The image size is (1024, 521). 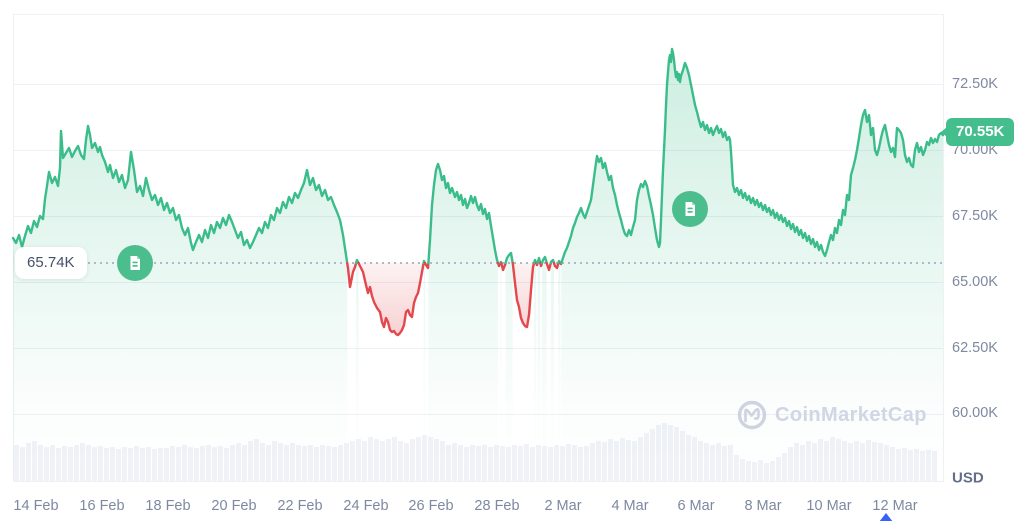 I want to click on current-price-badge: 70.55K, so click(x=980, y=132).